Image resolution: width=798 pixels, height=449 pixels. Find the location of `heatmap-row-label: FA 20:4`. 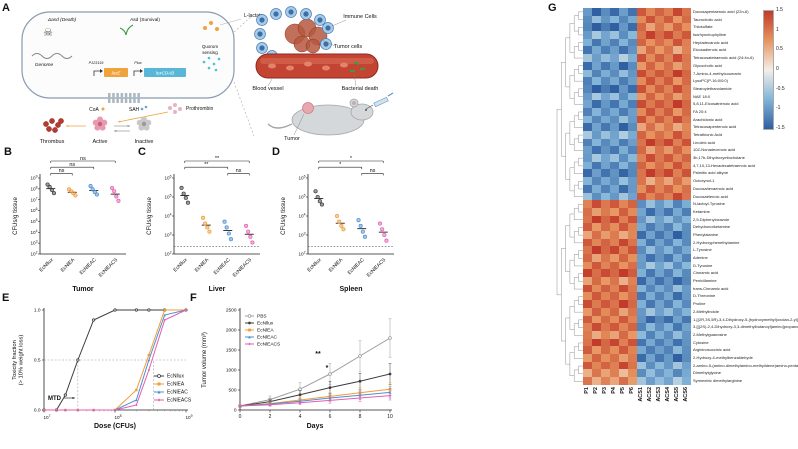

heatmap-row-label: FA 20:4 is located at coordinates (700, 111).